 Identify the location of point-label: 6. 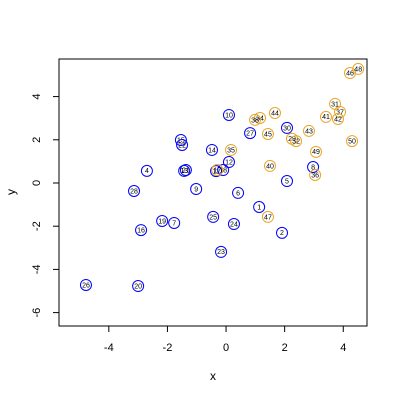
(238, 193).